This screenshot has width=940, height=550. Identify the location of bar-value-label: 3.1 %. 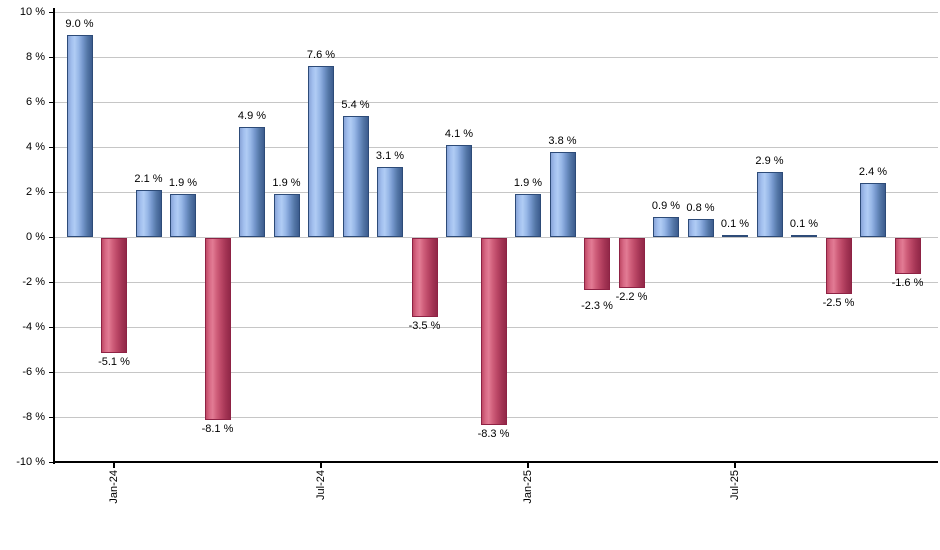
(390, 156).